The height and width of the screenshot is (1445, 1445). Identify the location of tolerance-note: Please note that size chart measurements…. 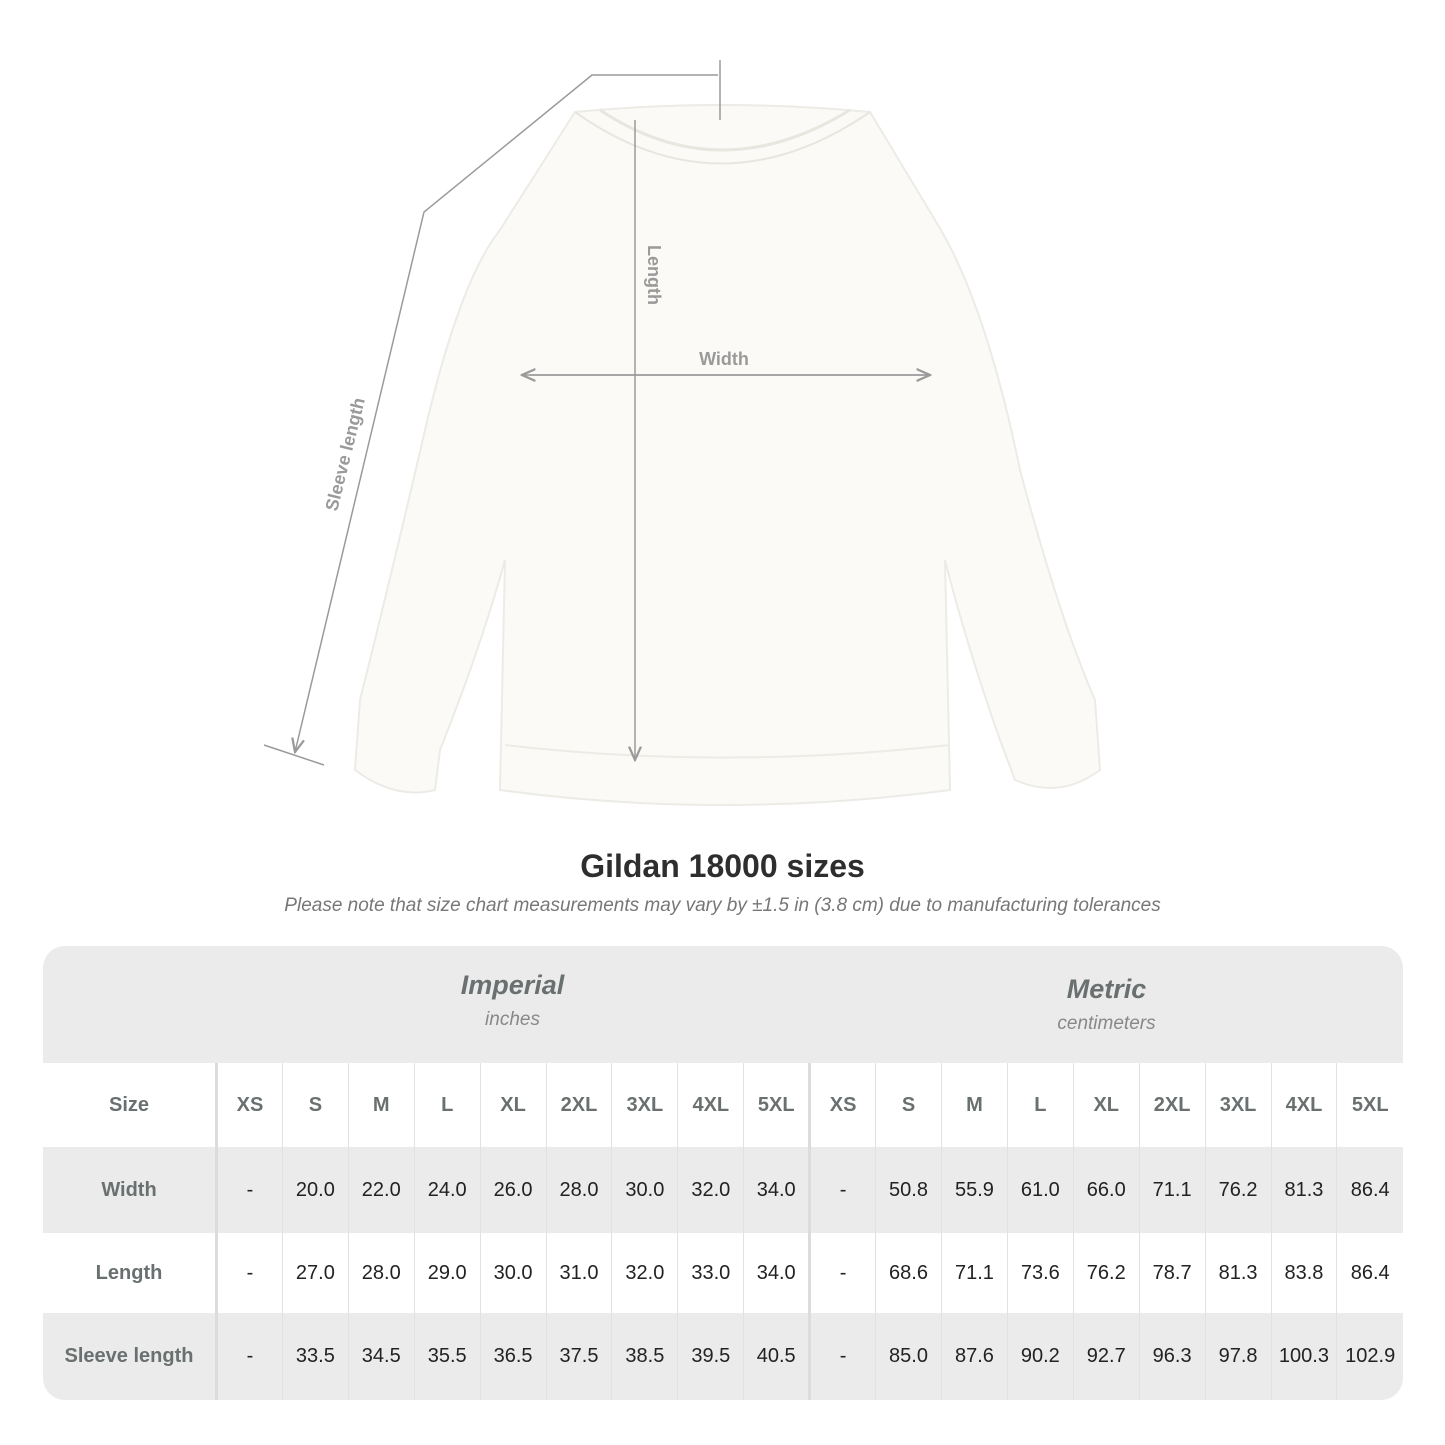
(722, 905).